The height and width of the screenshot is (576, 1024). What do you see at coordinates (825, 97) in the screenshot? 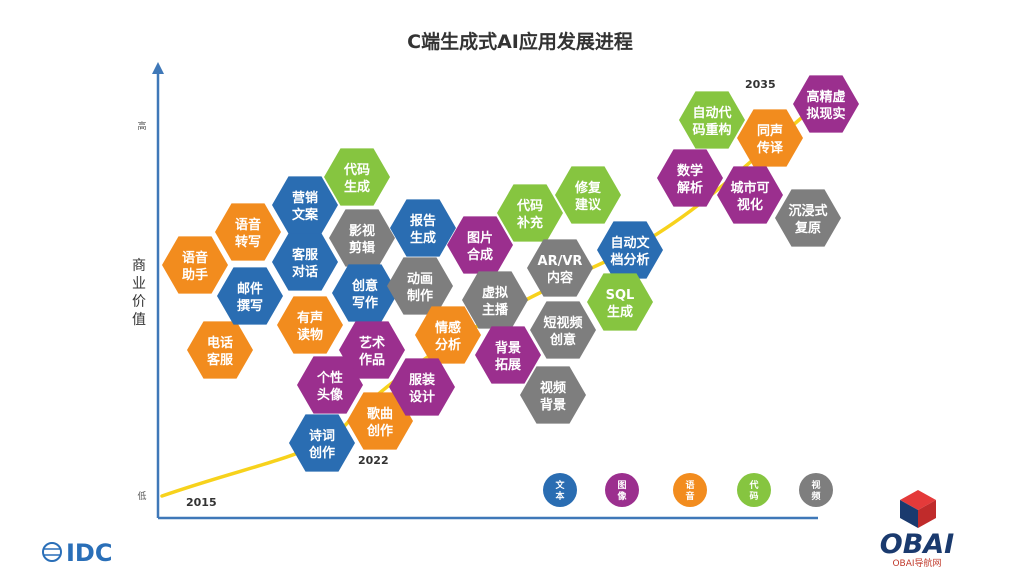
I see `hex-gaojingdu-xuni-xianshi-label-0: 高精虚` at bounding box center [825, 97].